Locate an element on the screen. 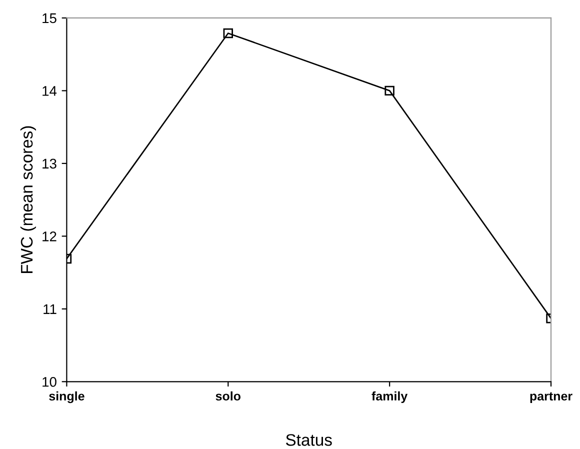 The height and width of the screenshot is (449, 580). x-tick-label: single is located at coordinates (66, 397).